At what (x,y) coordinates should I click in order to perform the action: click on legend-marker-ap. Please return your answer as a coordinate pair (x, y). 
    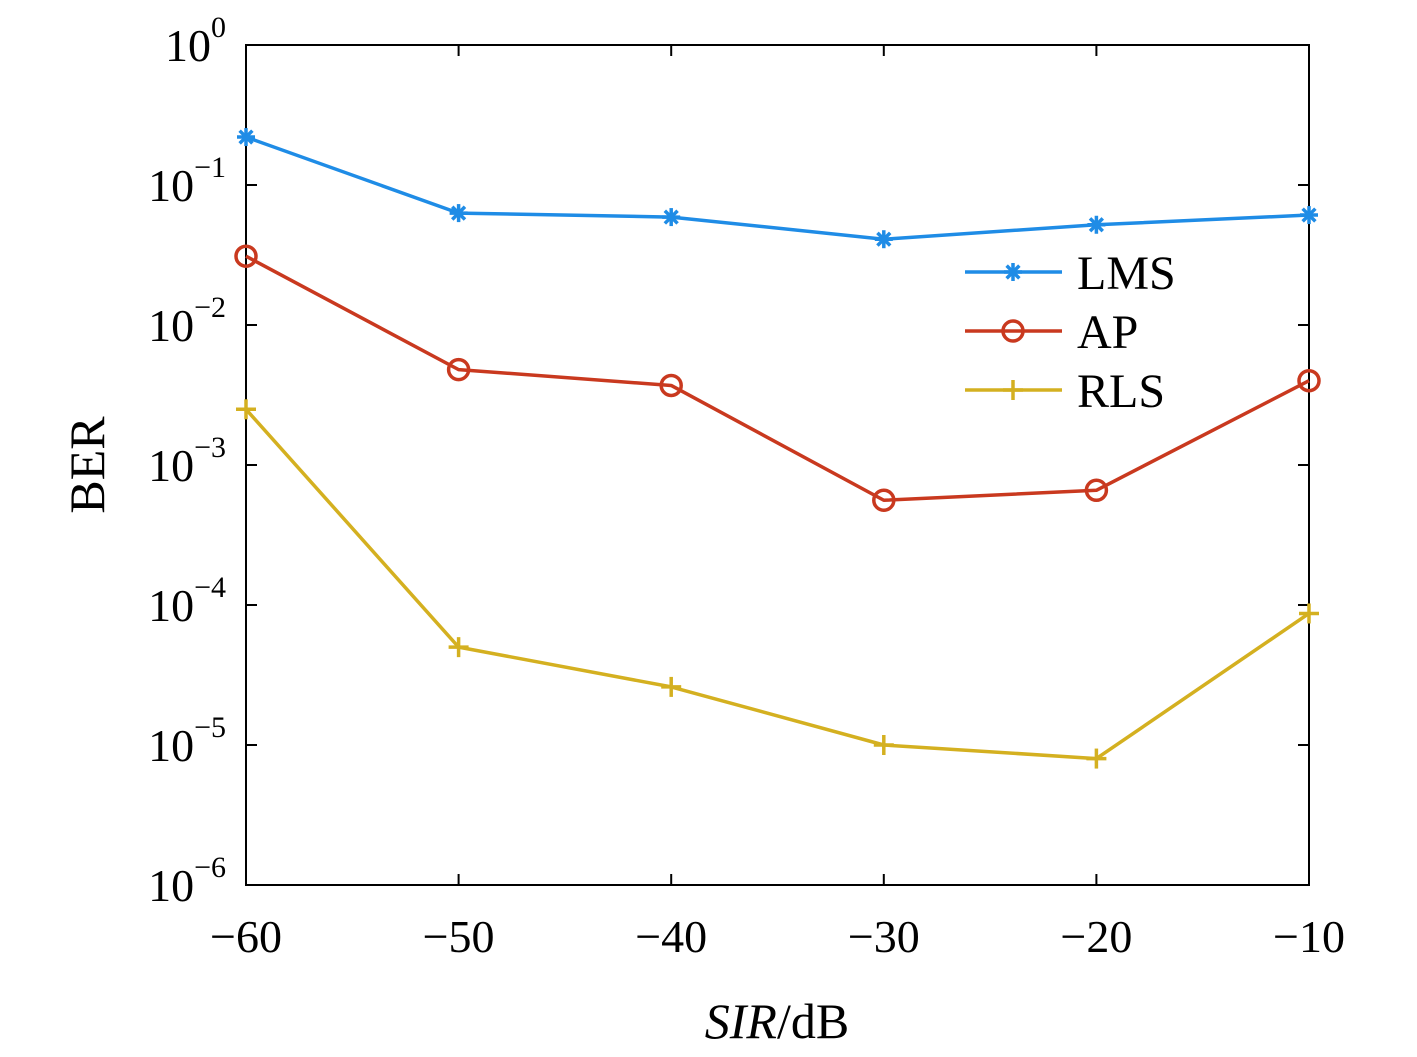
    Looking at the image, I should click on (1013, 331).